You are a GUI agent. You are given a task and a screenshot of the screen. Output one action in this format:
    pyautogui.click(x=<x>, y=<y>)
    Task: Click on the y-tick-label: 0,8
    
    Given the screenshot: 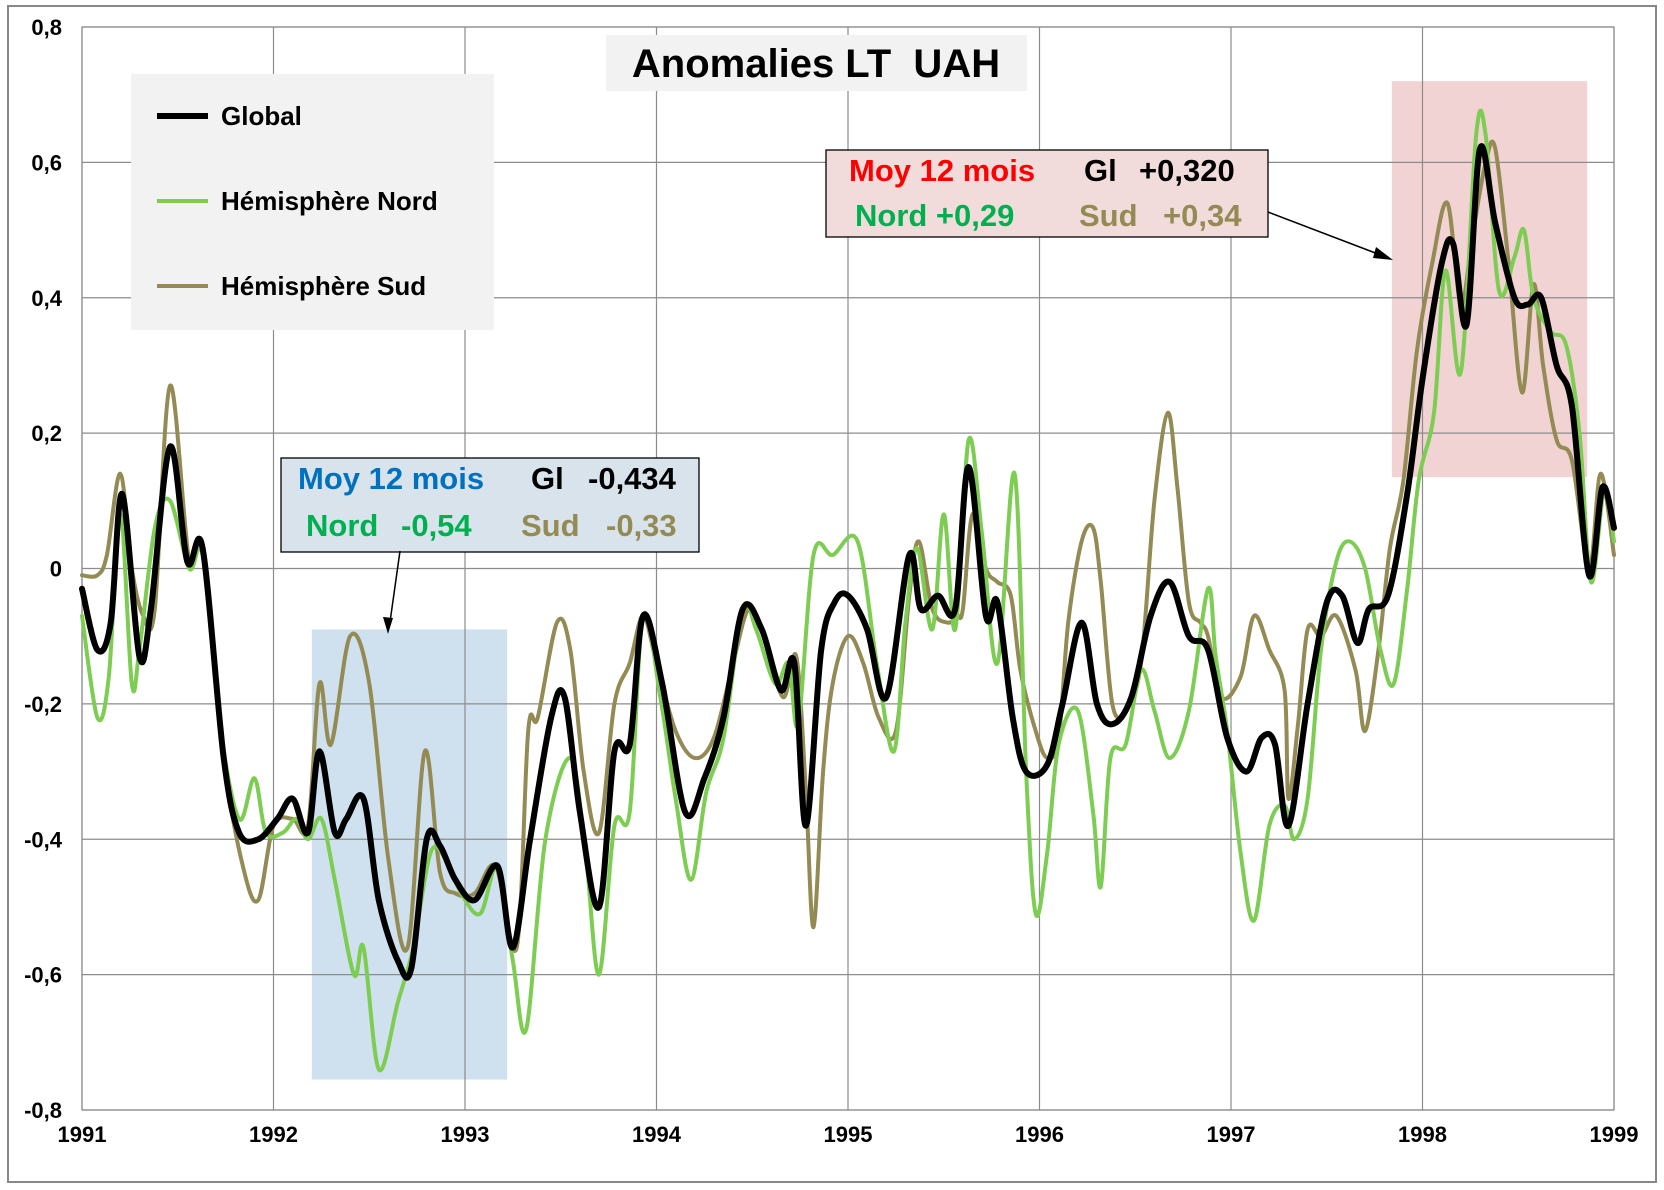 What is the action you would take?
    pyautogui.click(x=46, y=27)
    